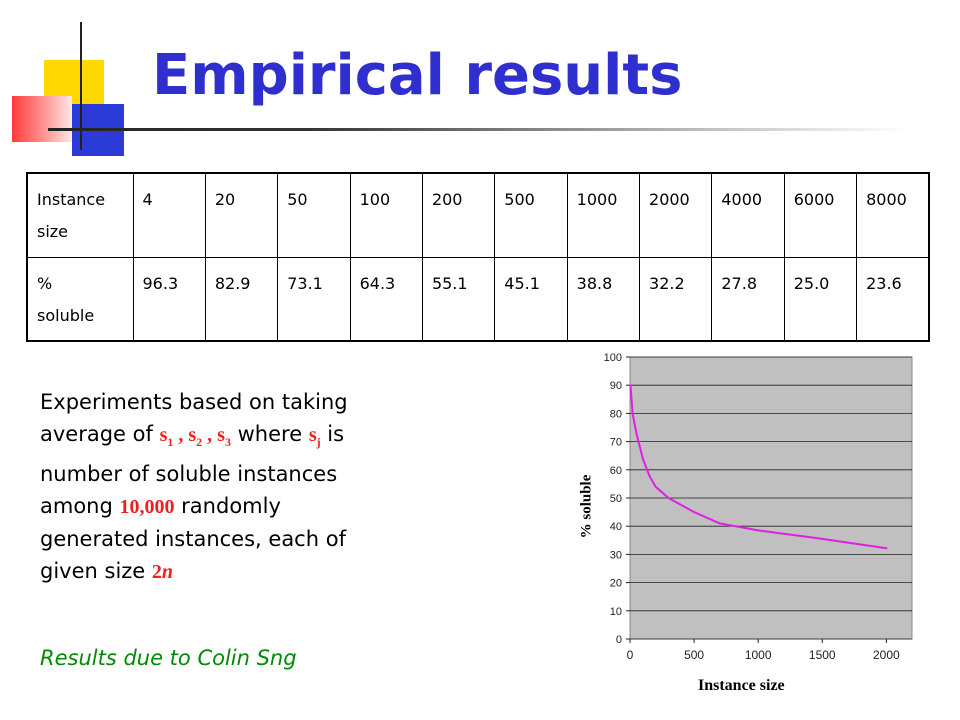 The width and height of the screenshot is (960, 720). What do you see at coordinates (167, 572) in the screenshot?
I see `size-variable: n` at bounding box center [167, 572].